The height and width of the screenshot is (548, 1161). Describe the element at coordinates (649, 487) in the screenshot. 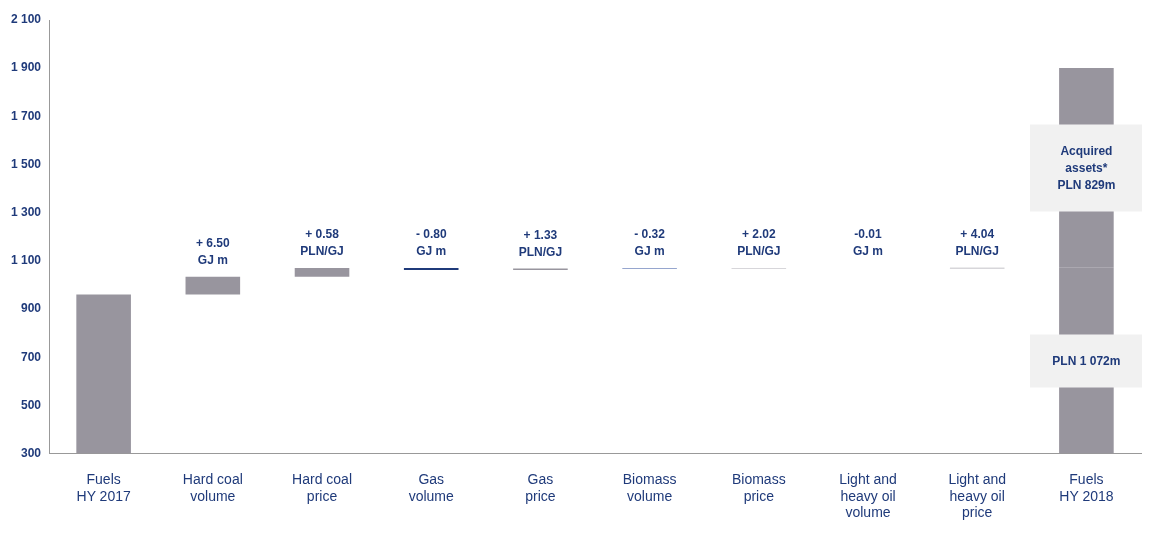

I see `x-tick-label: Biomass volume` at that location.